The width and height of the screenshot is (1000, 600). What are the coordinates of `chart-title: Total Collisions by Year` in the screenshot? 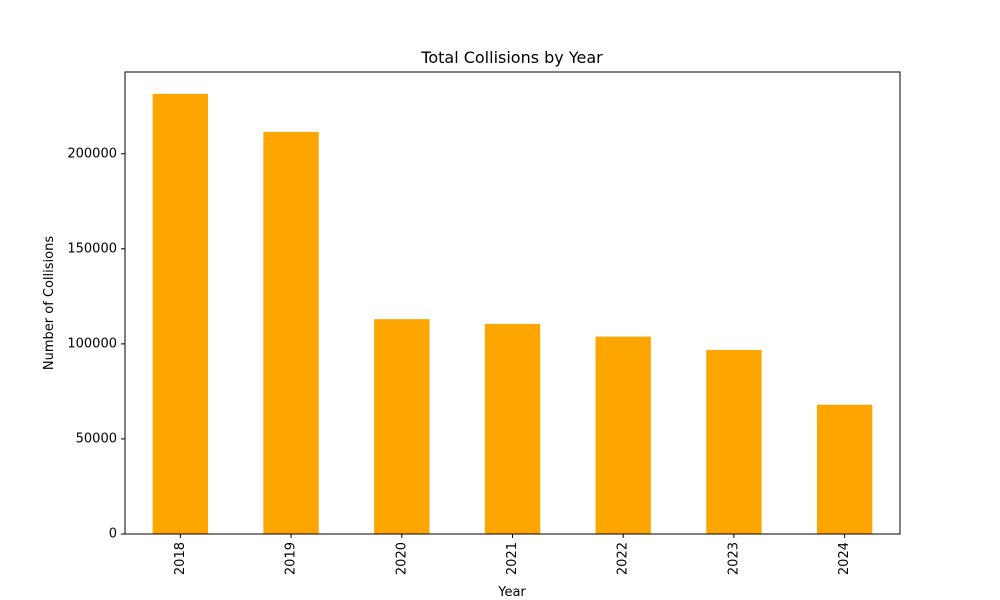 It's located at (511, 57).